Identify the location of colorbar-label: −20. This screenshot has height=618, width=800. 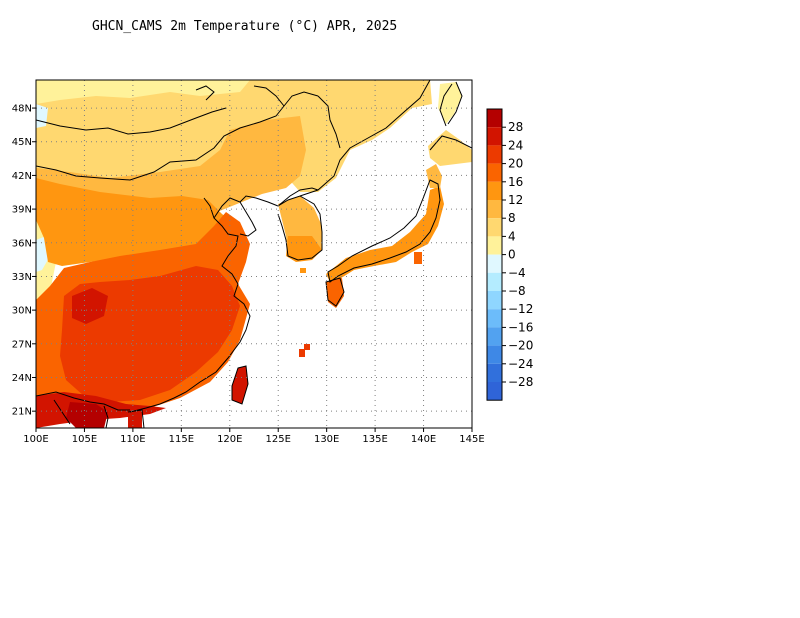
(520, 346).